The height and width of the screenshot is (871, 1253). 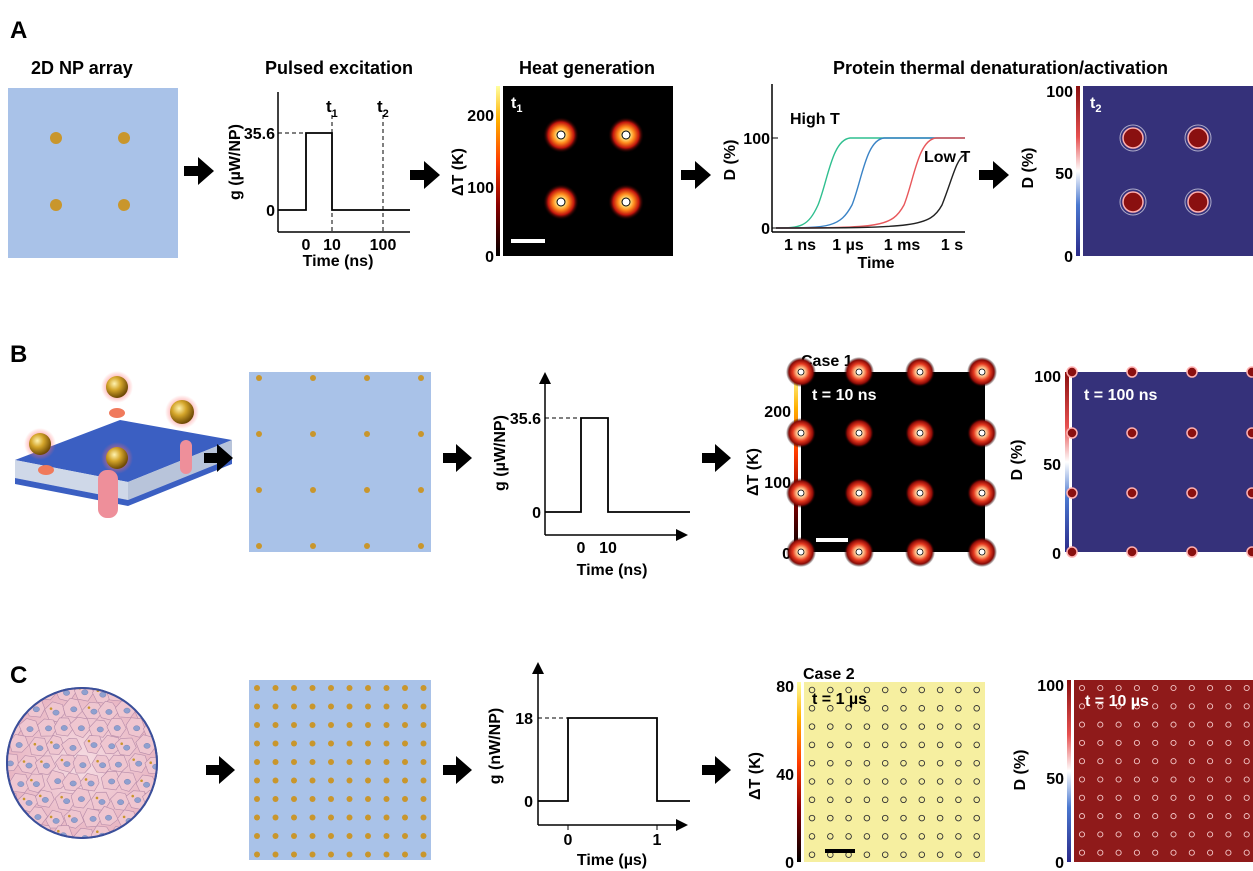 What do you see at coordinates (815, 119) in the screenshot?
I see `curve-a-high-label: High T` at bounding box center [815, 119].